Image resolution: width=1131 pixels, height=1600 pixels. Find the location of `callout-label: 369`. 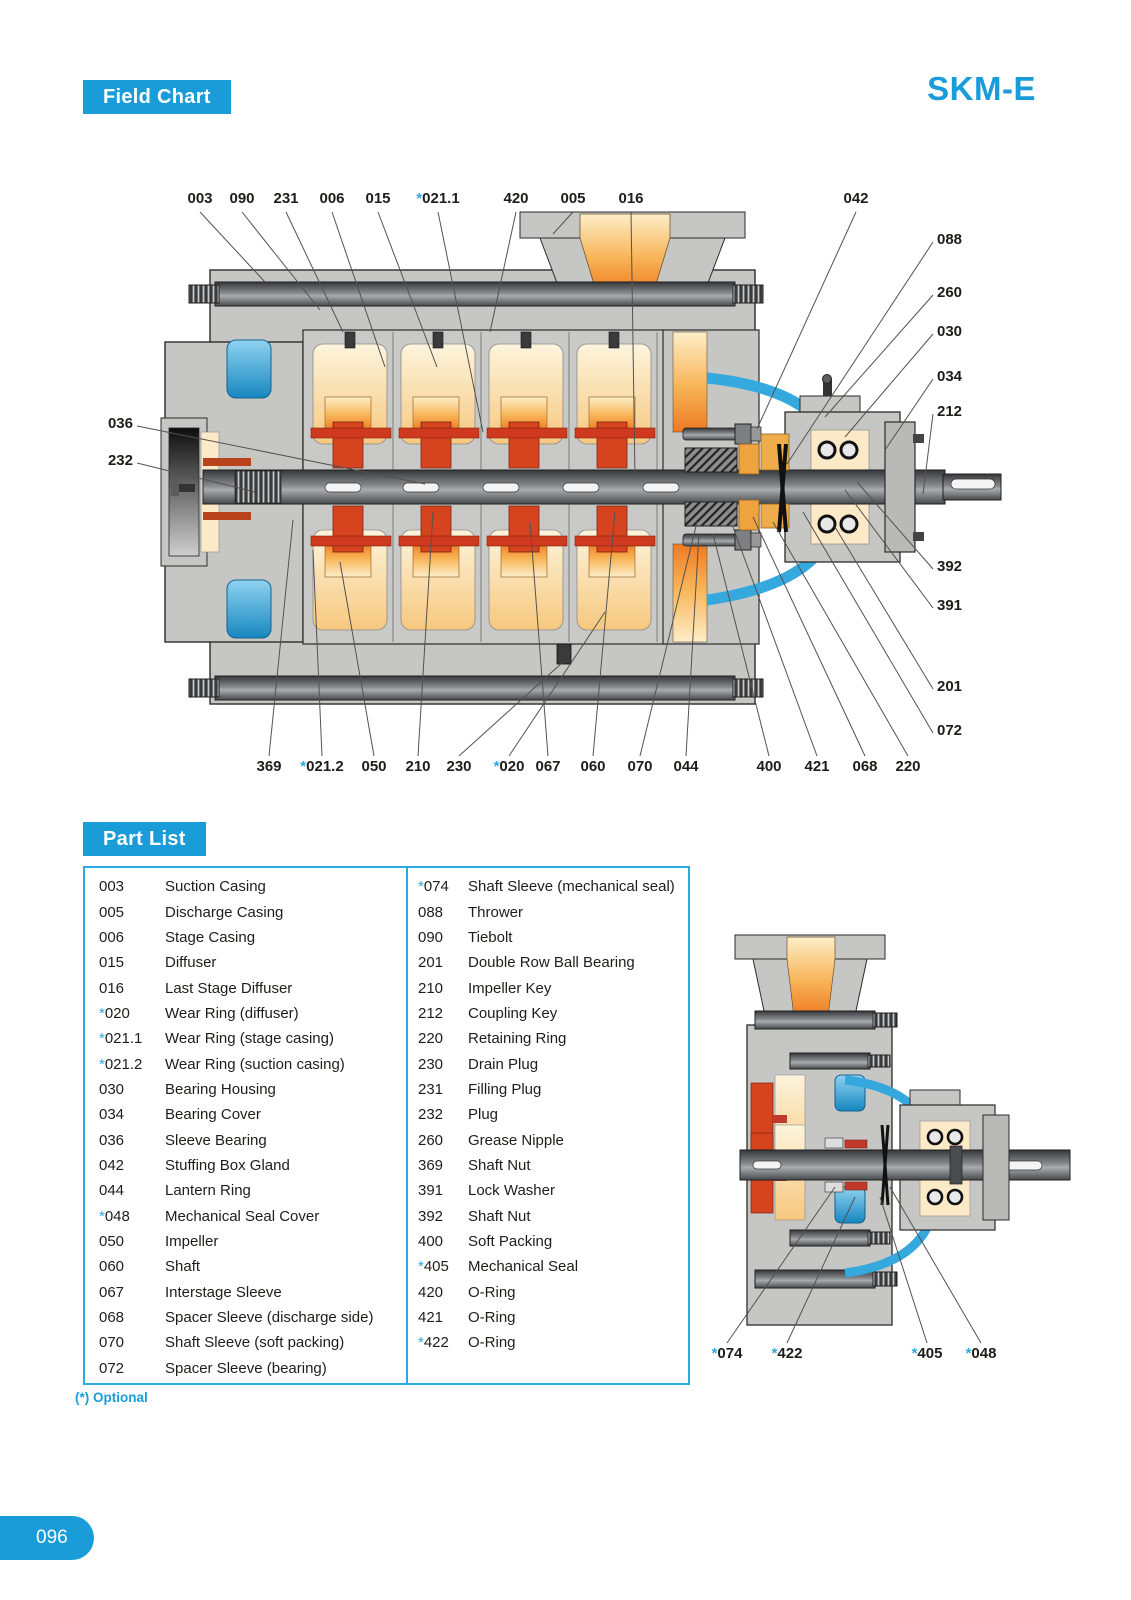

callout-label: 369 is located at coordinates (269, 766).